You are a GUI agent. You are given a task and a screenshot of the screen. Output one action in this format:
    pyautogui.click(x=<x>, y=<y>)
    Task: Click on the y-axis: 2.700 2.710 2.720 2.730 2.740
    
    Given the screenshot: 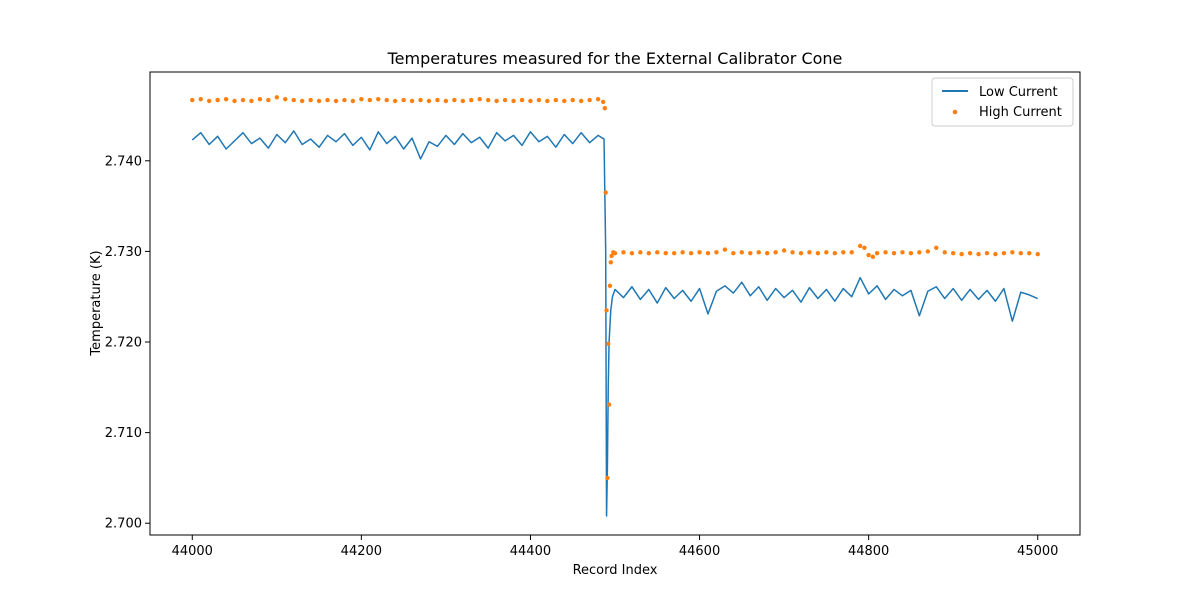 What is the action you would take?
    pyautogui.click(x=127, y=343)
    